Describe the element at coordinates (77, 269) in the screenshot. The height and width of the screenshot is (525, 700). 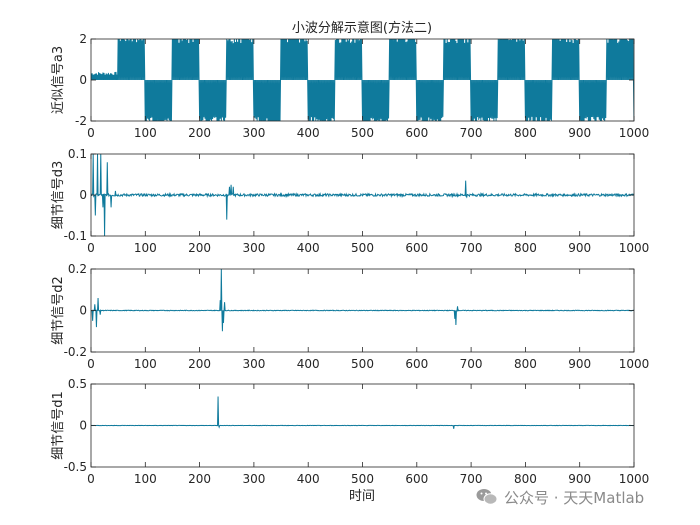
I see `y-tick-label: 0.2` at that location.